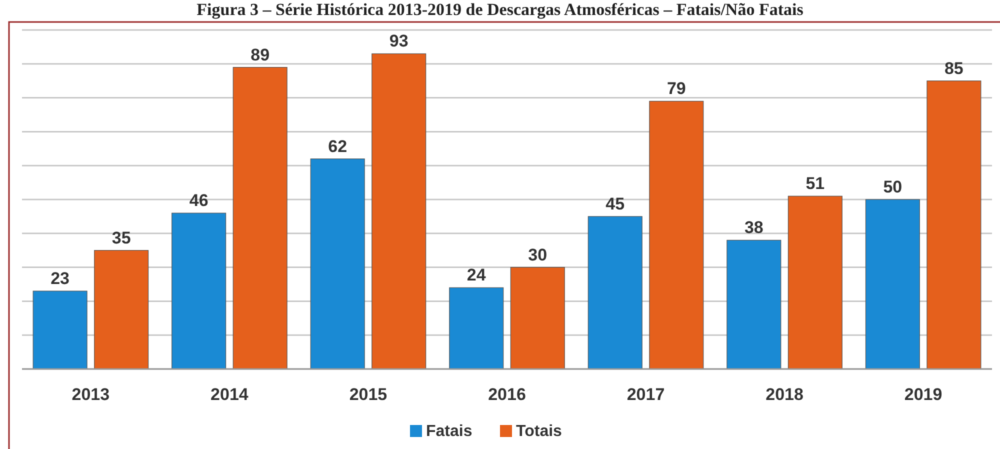  What do you see at coordinates (507, 394) in the screenshot?
I see `x-tick-label: 2016` at bounding box center [507, 394].